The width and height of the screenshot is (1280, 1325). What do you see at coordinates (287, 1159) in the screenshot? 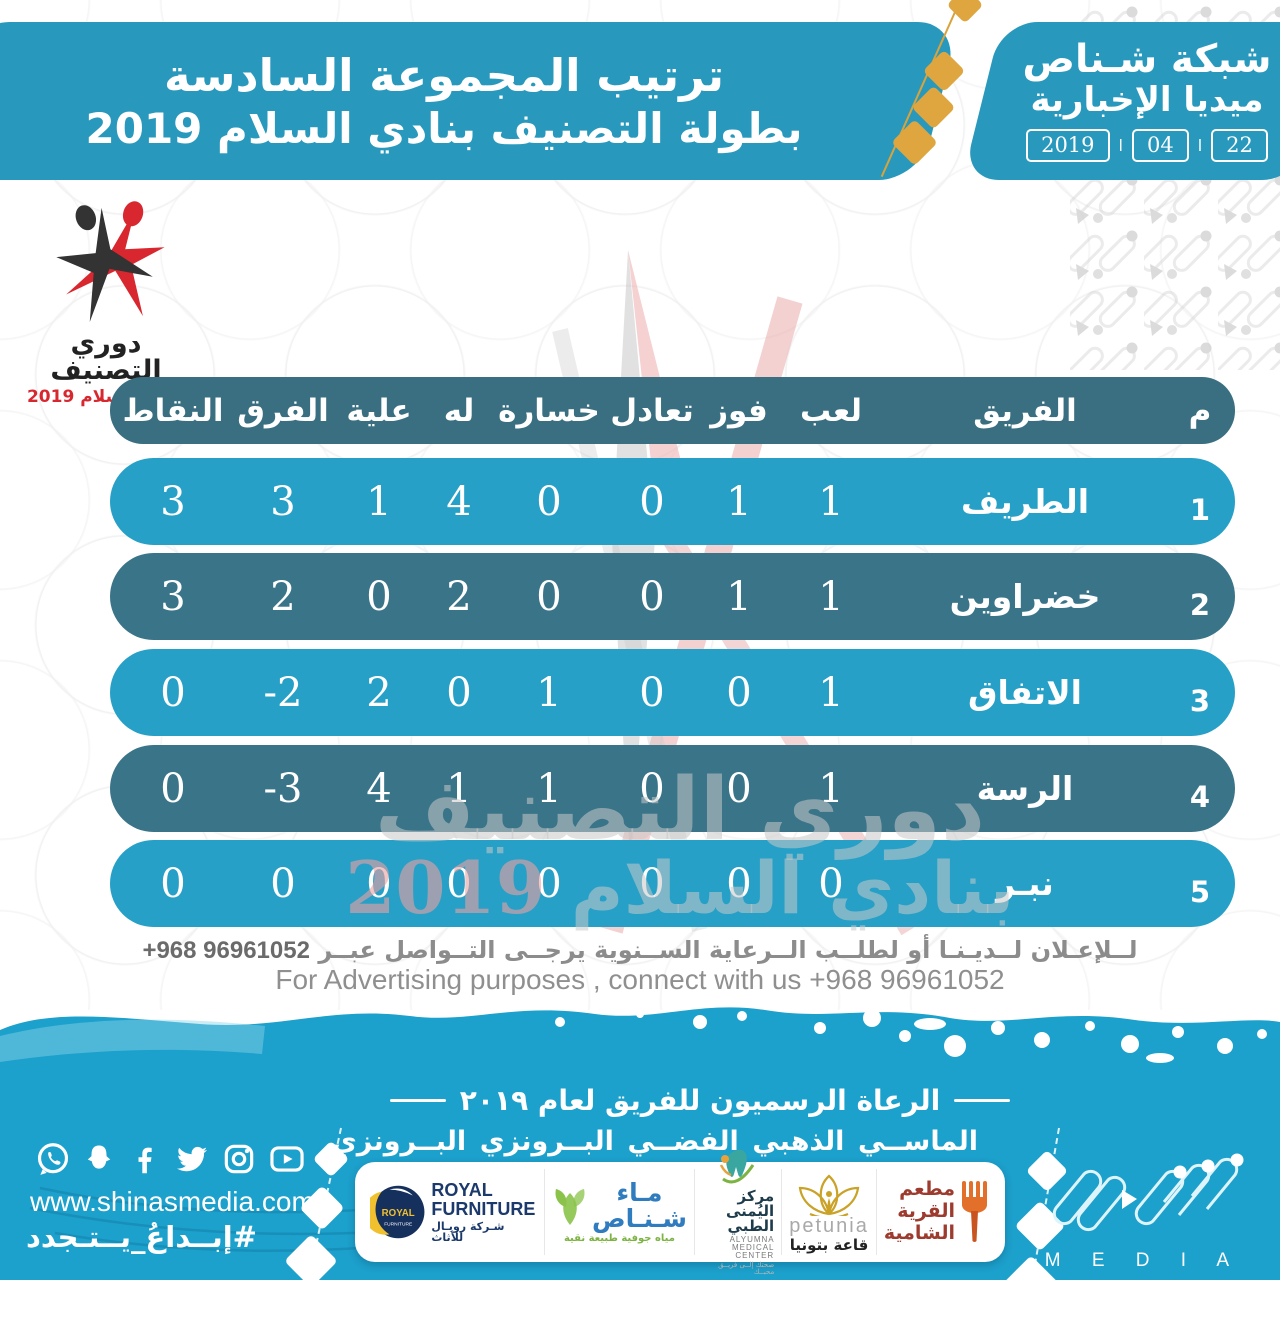
I see `youtube-icon` at bounding box center [287, 1159].